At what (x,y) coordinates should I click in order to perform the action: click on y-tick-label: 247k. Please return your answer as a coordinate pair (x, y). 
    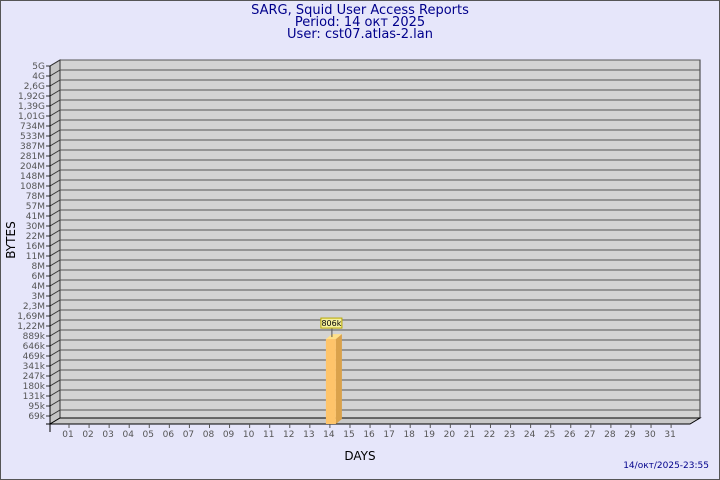
    Looking at the image, I should click on (34, 377).